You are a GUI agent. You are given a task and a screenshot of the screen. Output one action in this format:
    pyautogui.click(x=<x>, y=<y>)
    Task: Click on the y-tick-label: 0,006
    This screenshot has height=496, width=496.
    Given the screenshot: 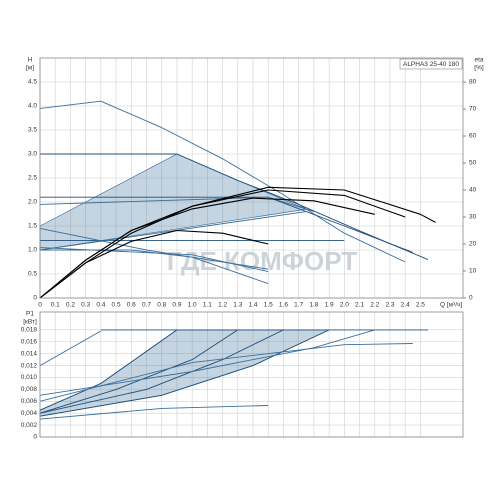 What is the action you would take?
    pyautogui.click(x=29, y=401)
    